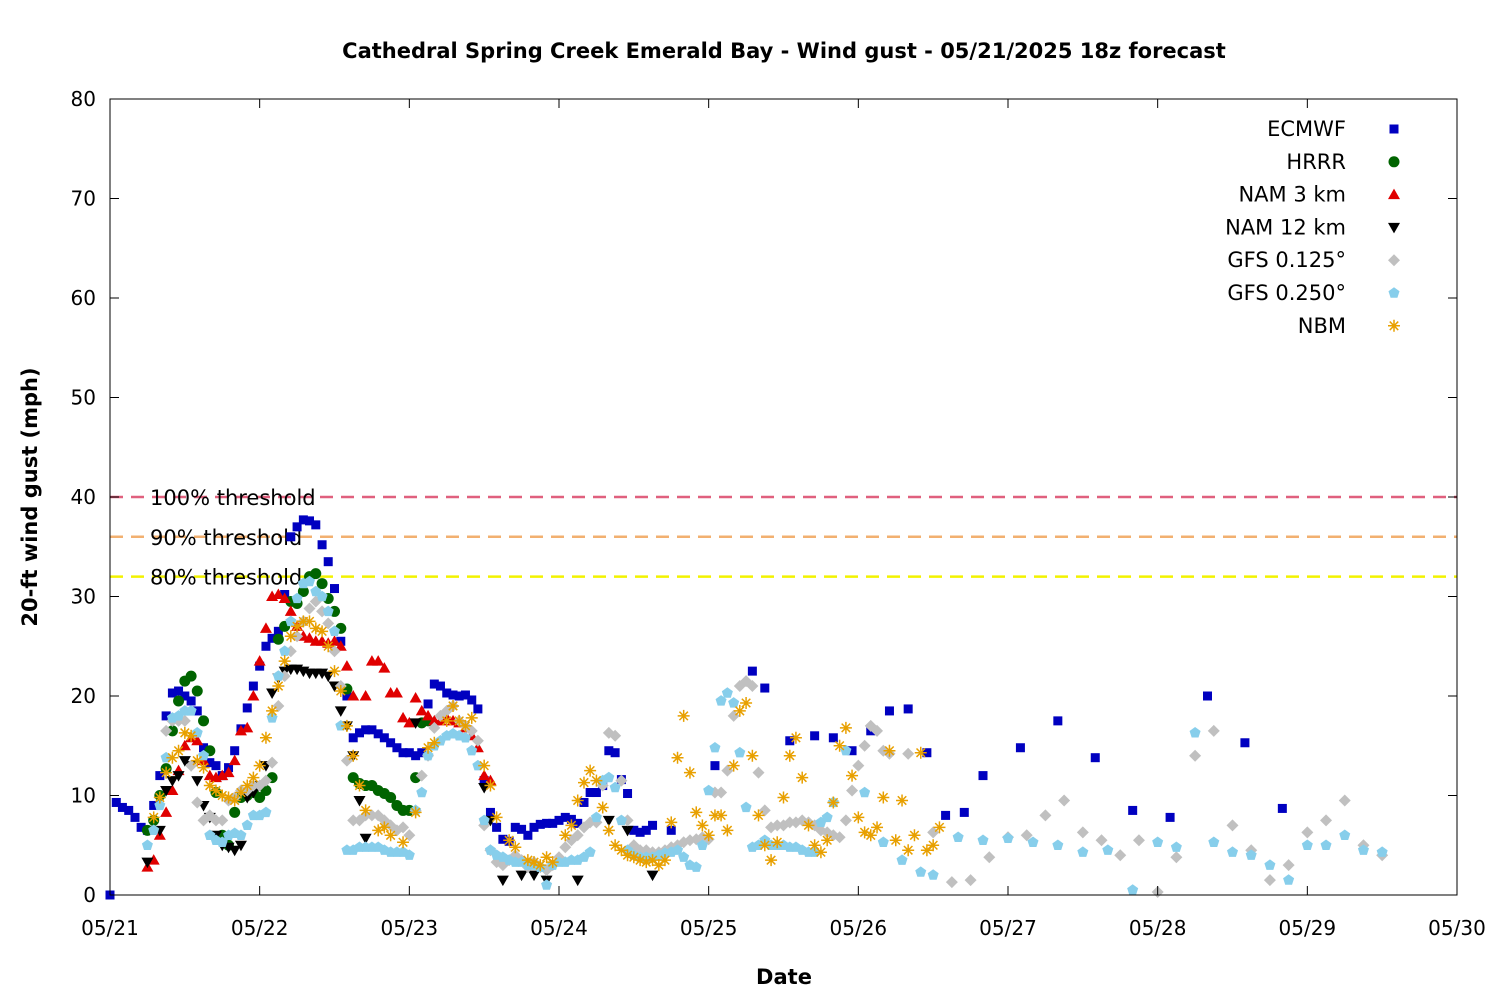 The height and width of the screenshot is (1000, 1500). What do you see at coordinates (783, 538) in the screenshot?
I see `threshold-lines: 100% threshold 90% threshold 80% threshold` at bounding box center [783, 538].